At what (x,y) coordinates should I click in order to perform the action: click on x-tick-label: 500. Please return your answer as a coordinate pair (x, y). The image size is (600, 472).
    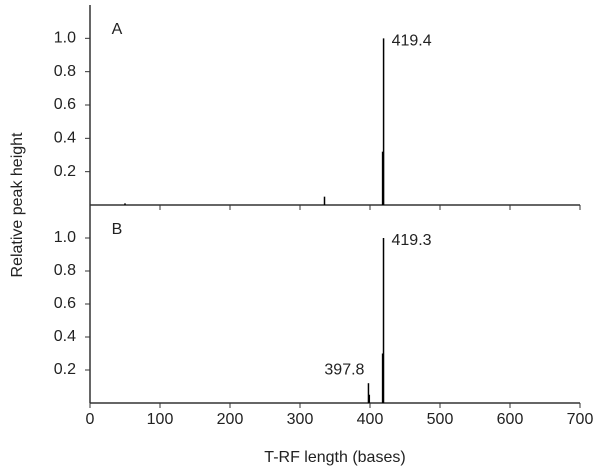
    Looking at the image, I should click on (440, 419).